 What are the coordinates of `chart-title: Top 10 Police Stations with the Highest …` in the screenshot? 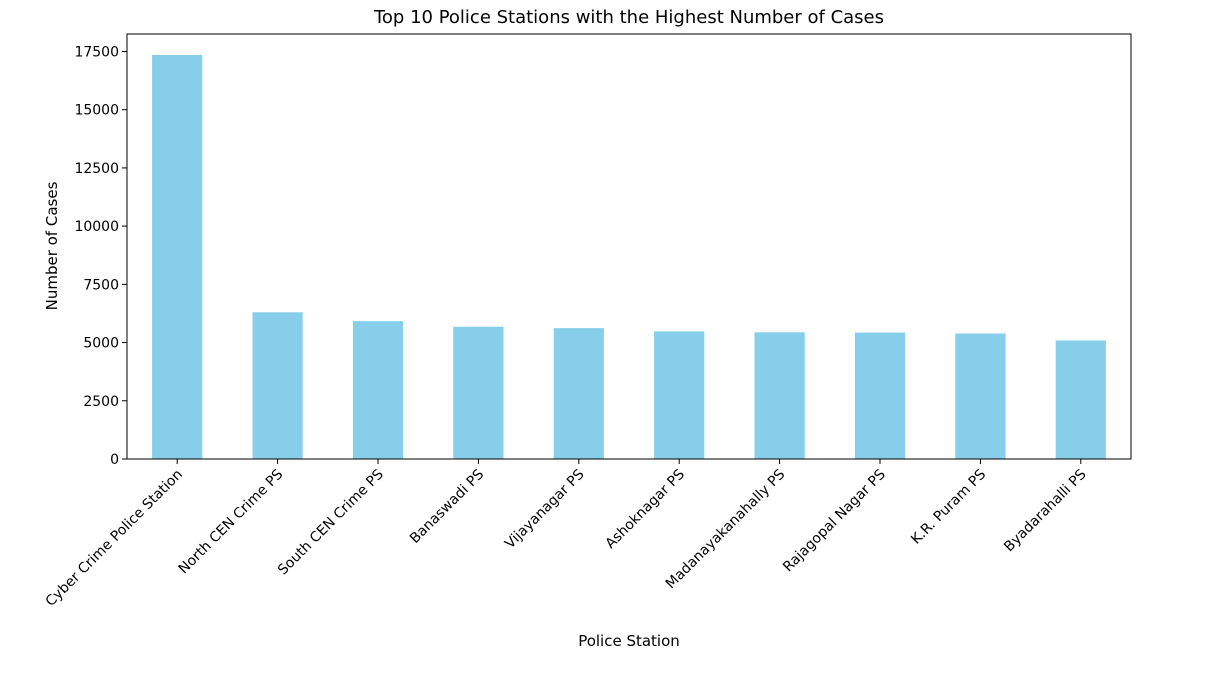 It's located at (628, 17).